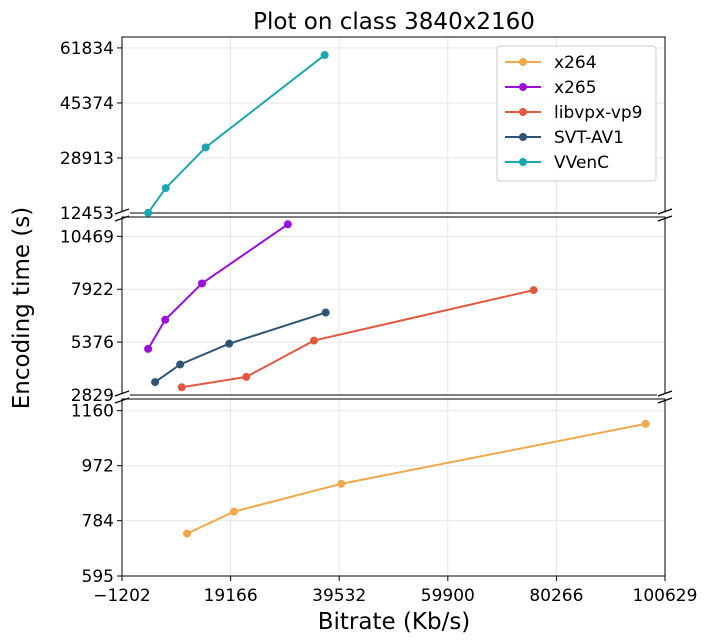  What do you see at coordinates (448, 596) in the screenshot?
I see `x-tick-label: 59900` at bounding box center [448, 596].